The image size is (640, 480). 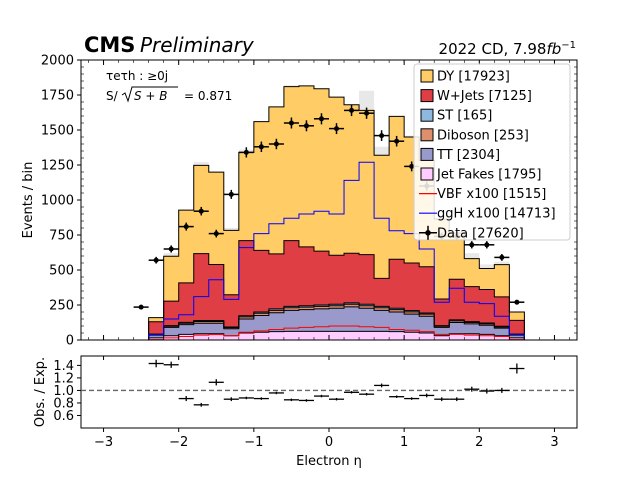 What do you see at coordinates (460, 155) in the screenshot?
I see `legend-item-tt: TT [2304]` at bounding box center [460, 155].